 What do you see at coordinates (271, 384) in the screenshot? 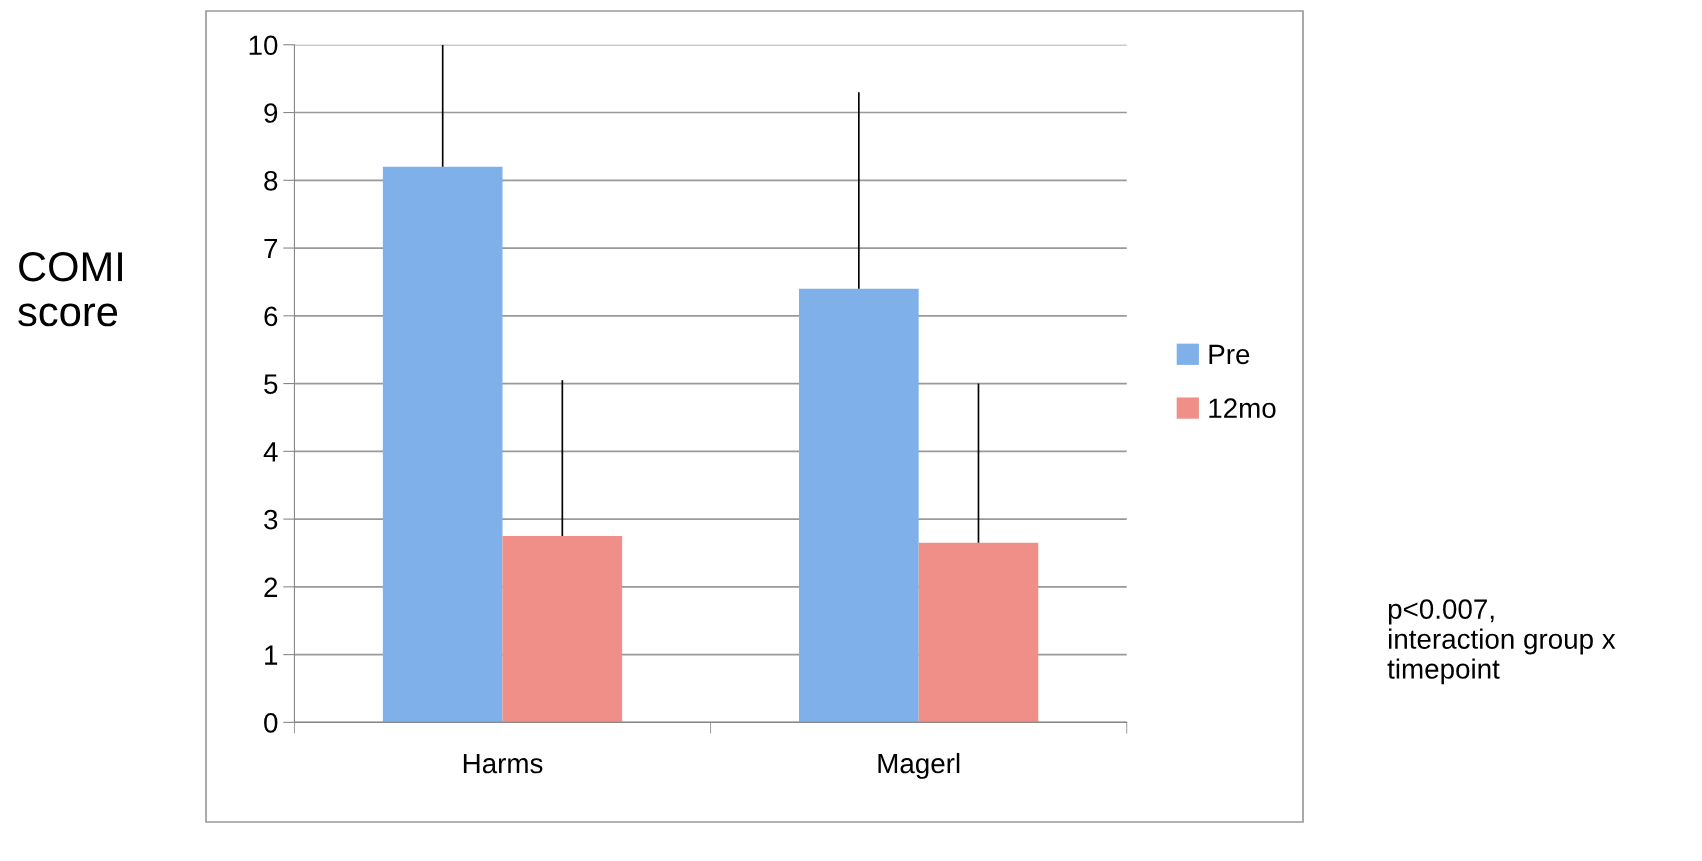
I see `y-tick-label: 5` at bounding box center [271, 384].